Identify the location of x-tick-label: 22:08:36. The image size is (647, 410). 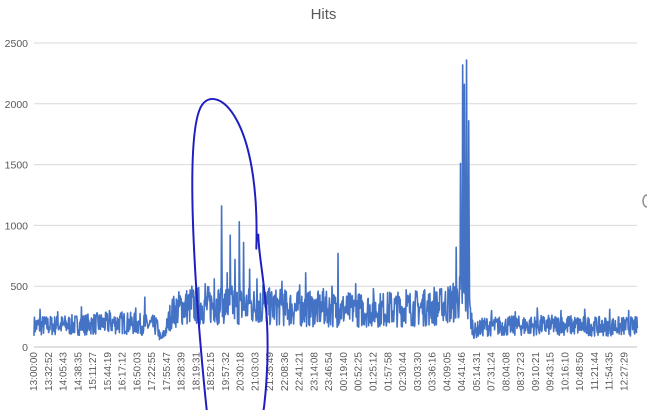
(285, 371).